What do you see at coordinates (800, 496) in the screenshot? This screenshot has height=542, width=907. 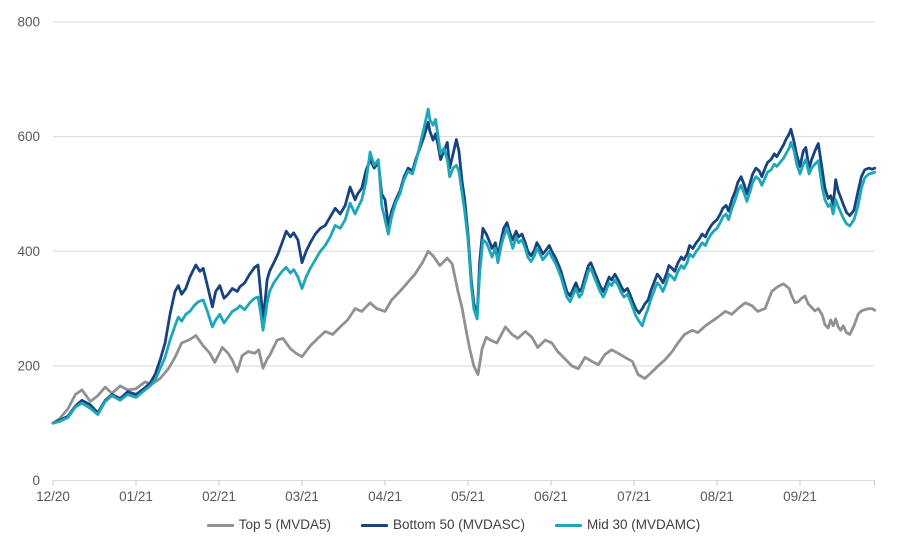 I see `x-axis-label-09/21: 09/21` at bounding box center [800, 496].